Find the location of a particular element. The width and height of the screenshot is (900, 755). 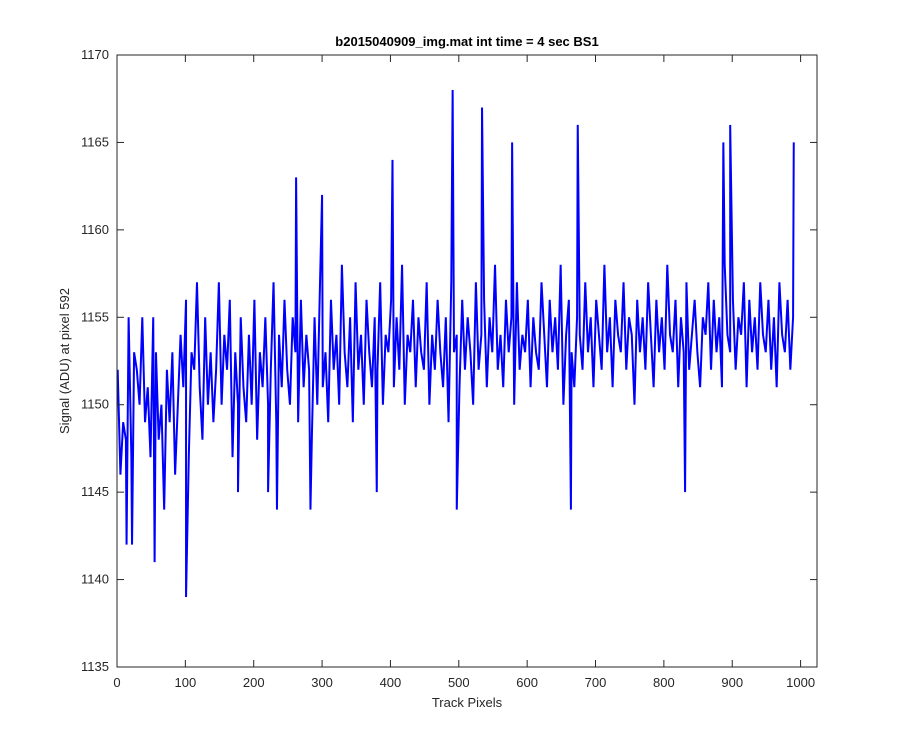

x-tick-label-0: 0 is located at coordinates (116, 682).